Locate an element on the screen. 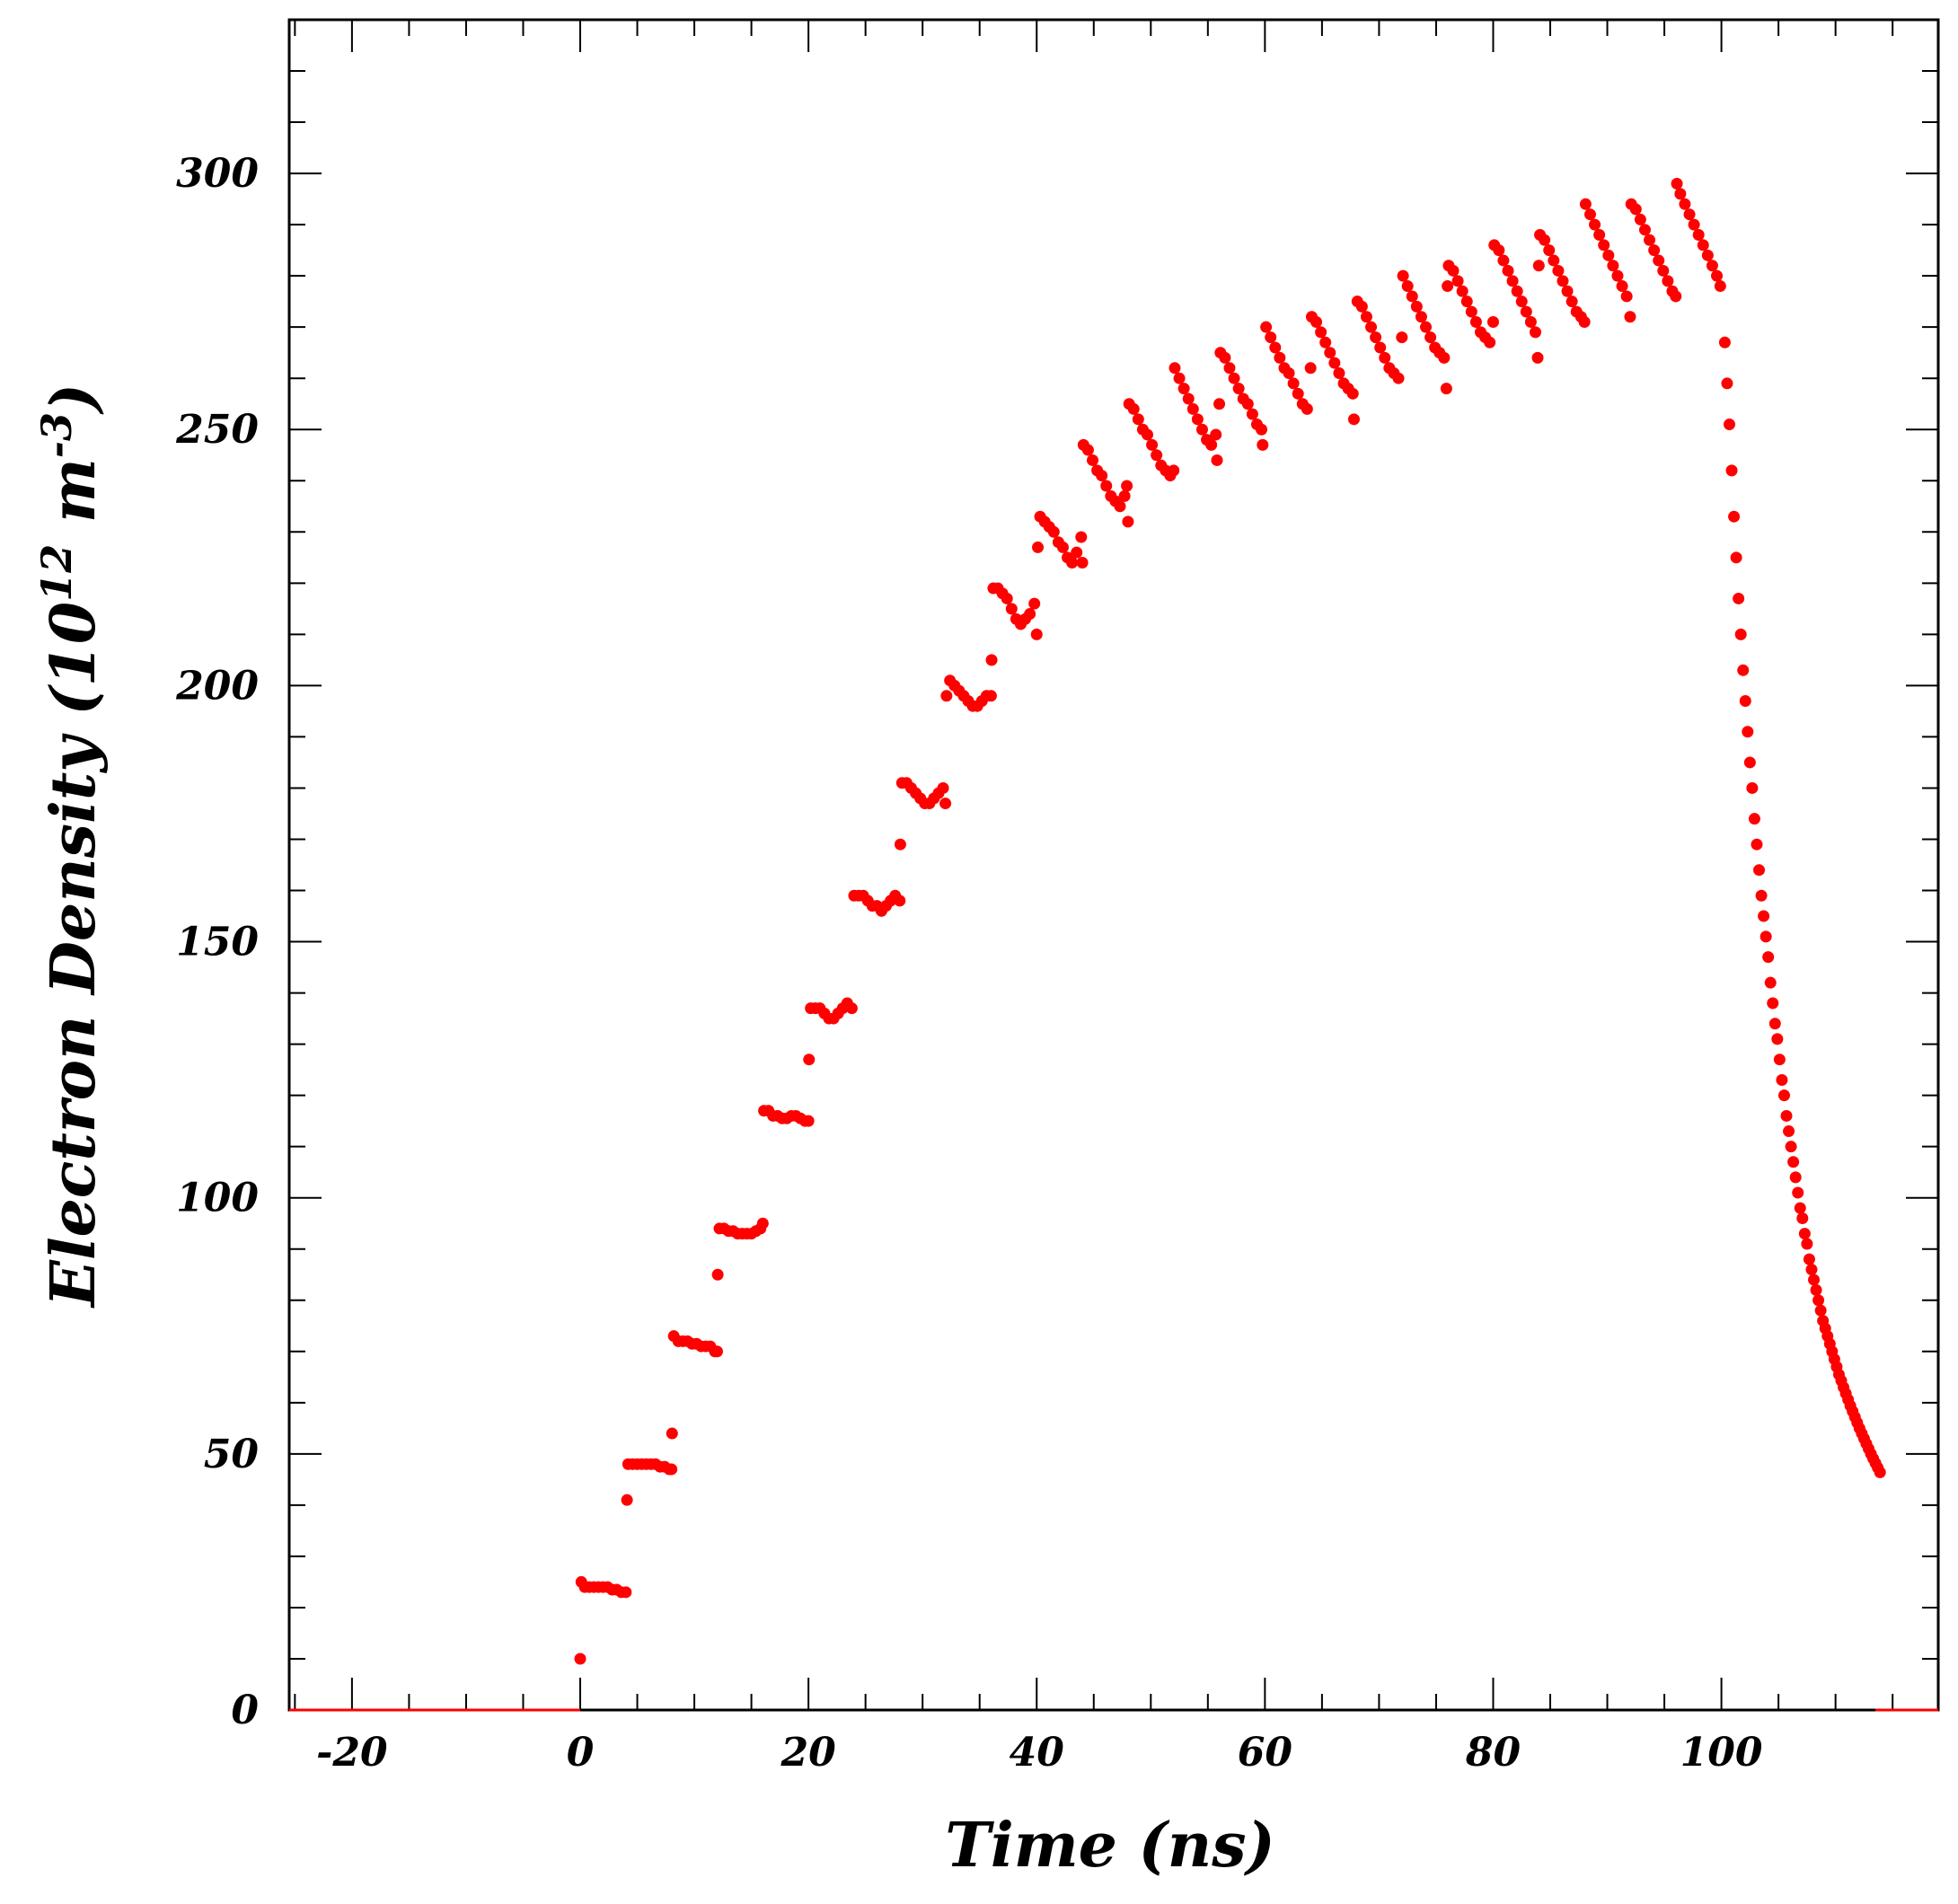 Image resolution: width=1958 pixels, height=1904 pixels. y-axis-title-main: Electron Density (10 is located at coordinates (74, 956).